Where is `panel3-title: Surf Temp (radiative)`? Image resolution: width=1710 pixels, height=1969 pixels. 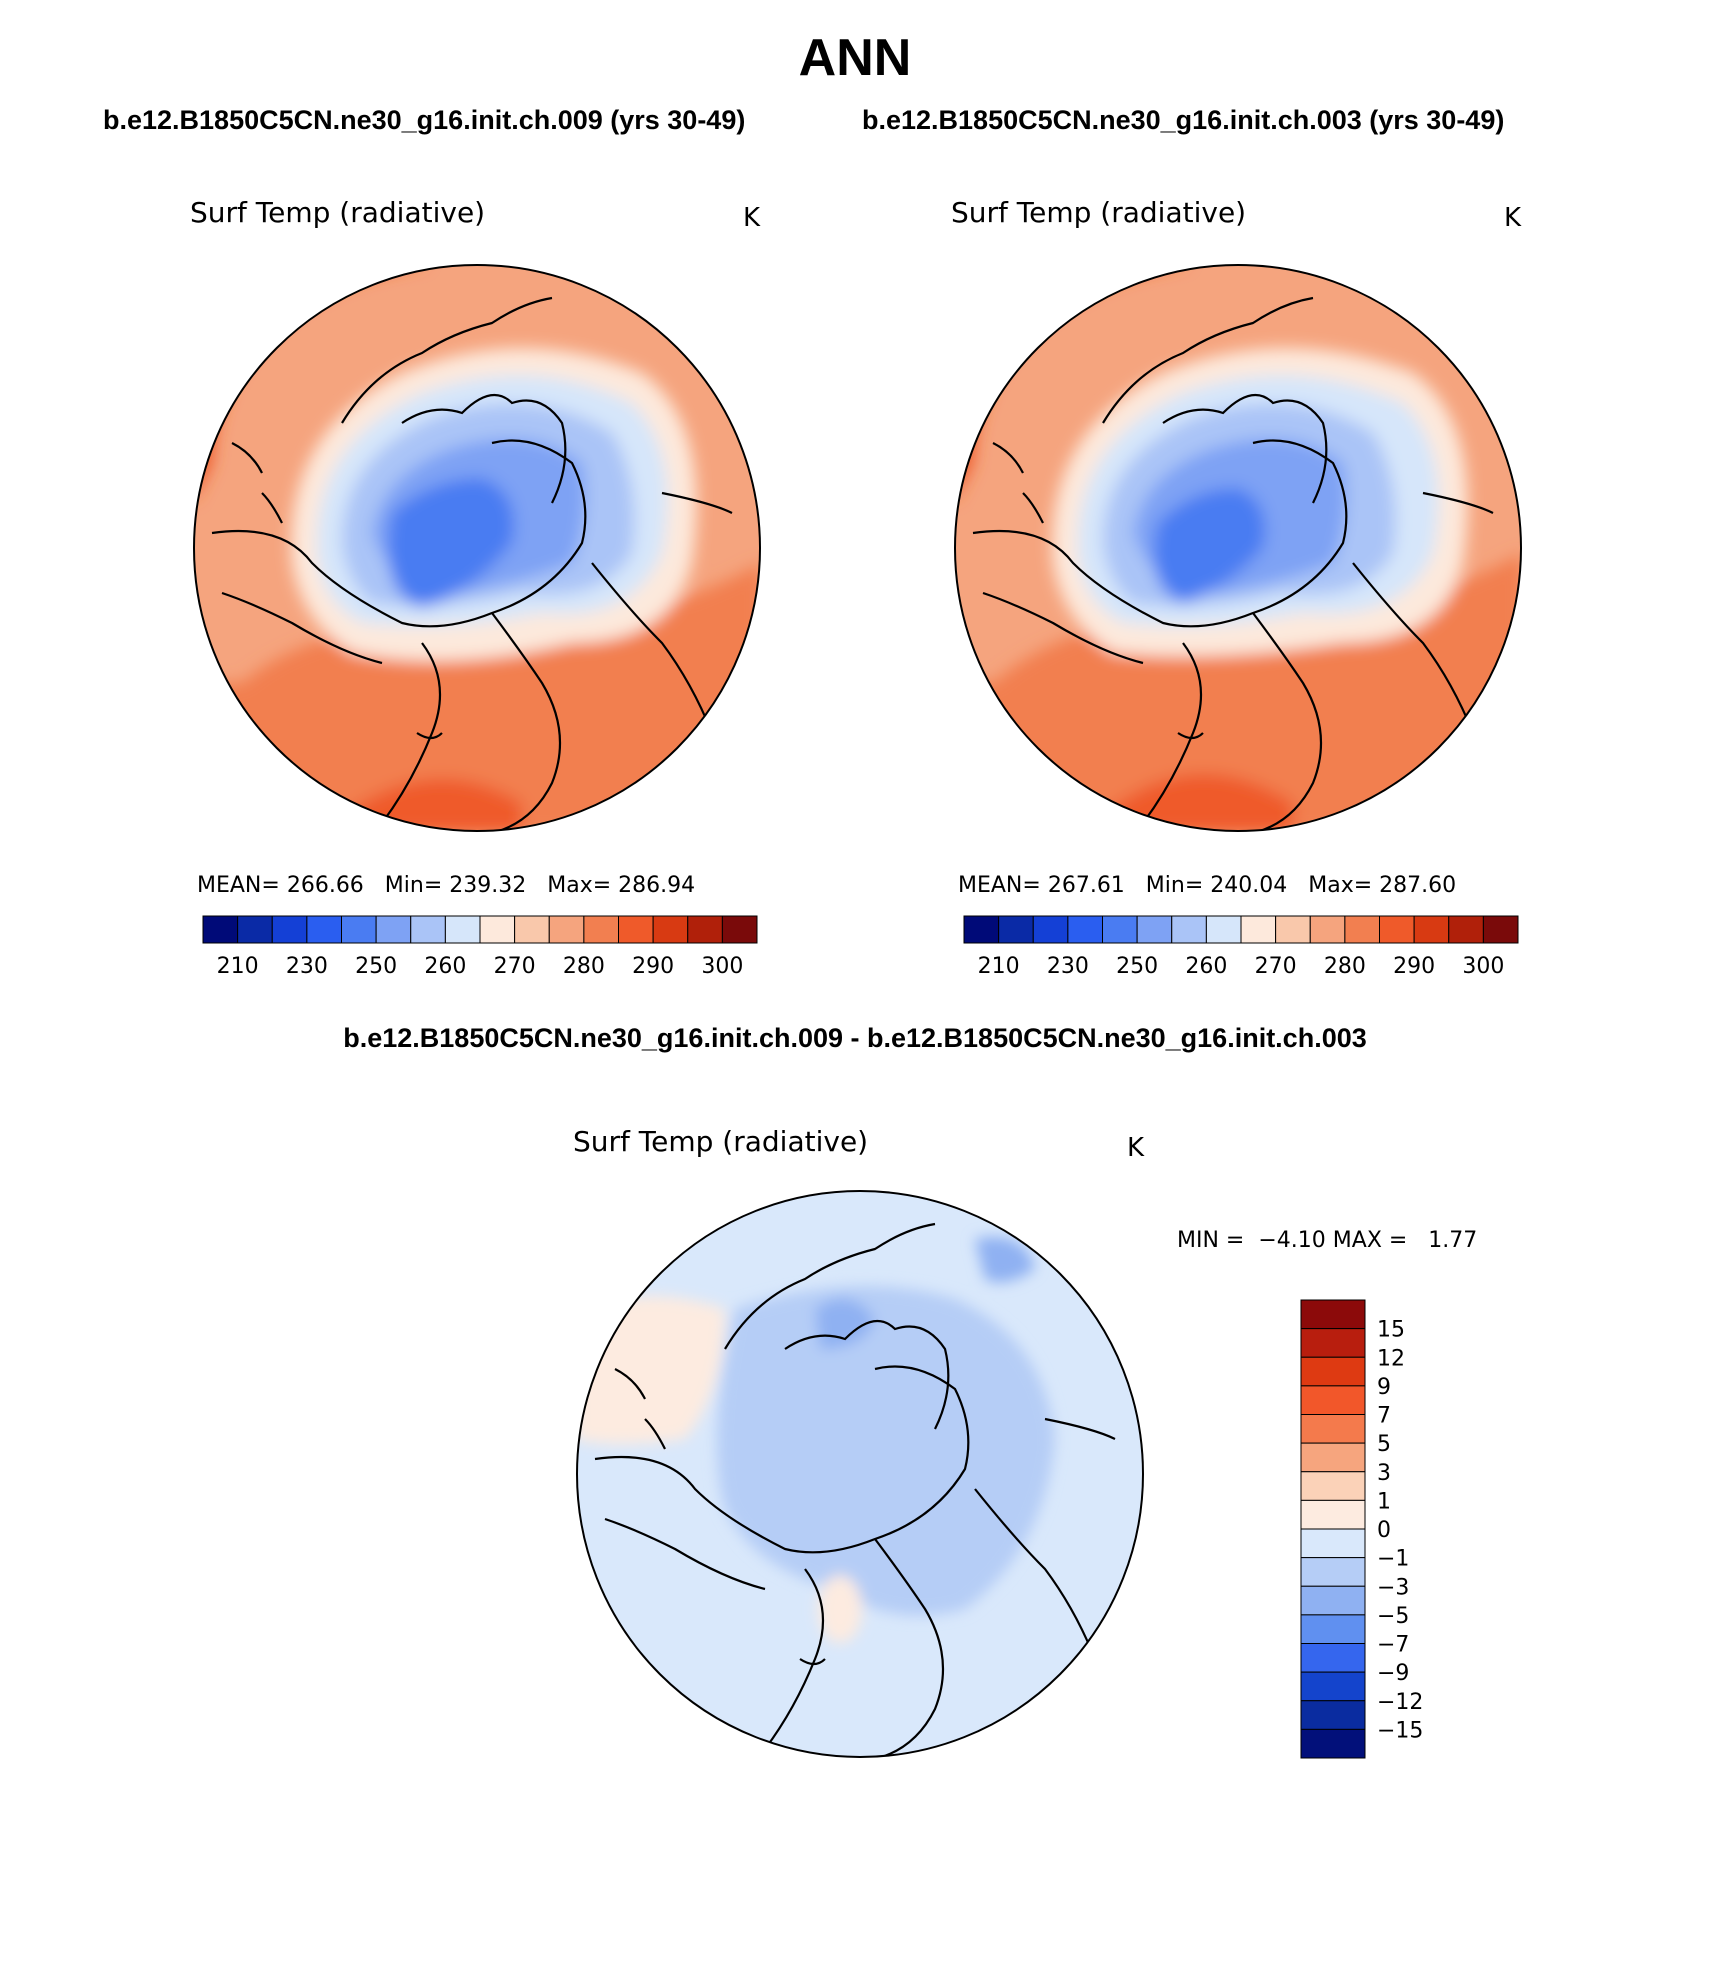
panel3-title: Surf Temp (radiative) is located at coordinates (721, 1141).